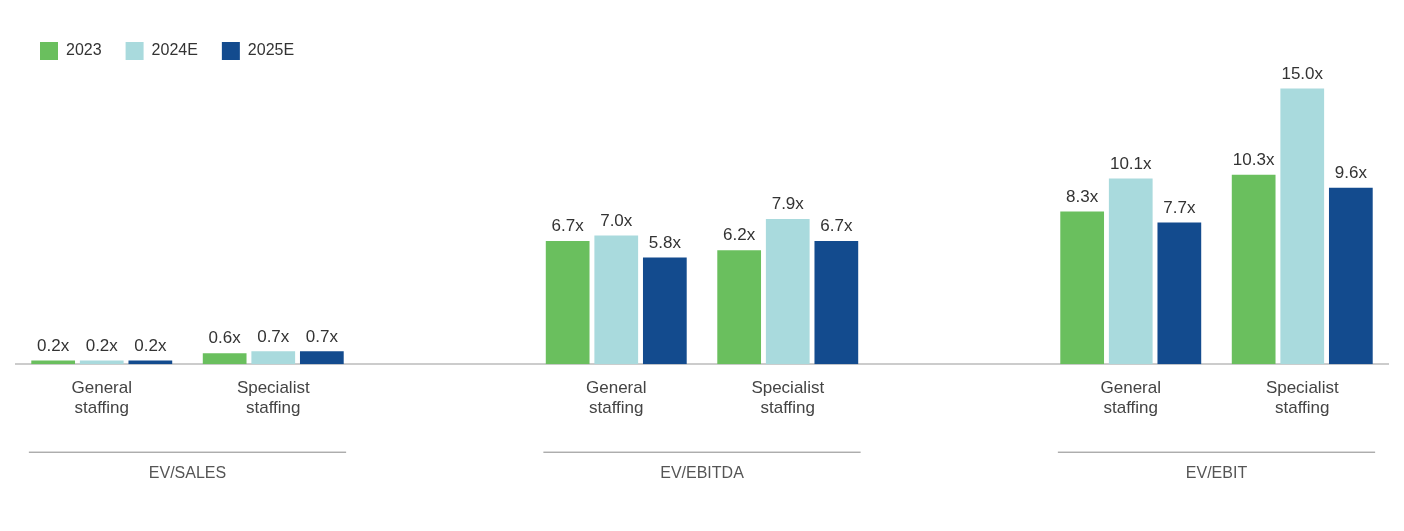  I want to click on data-label: 15.0x, so click(1302, 73).